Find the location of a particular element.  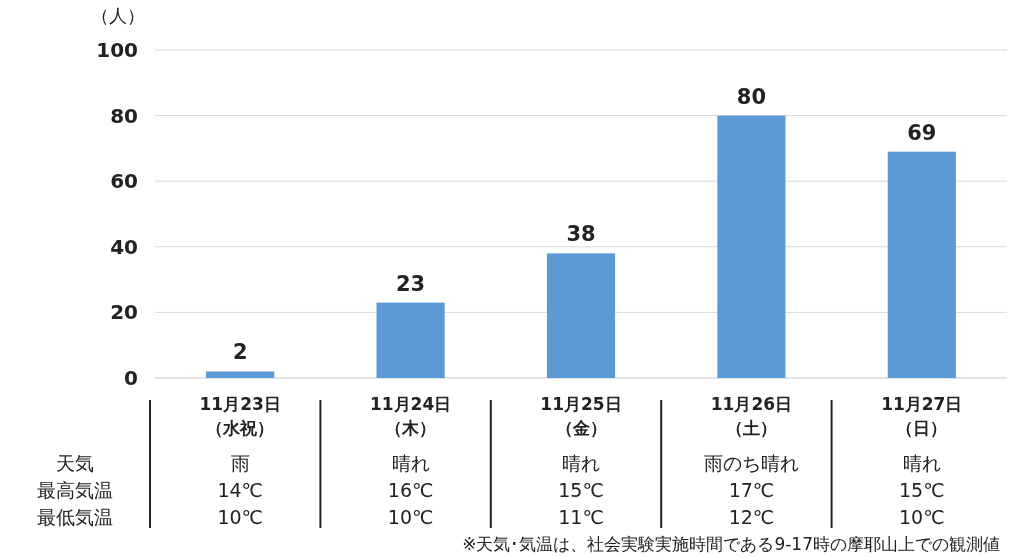

data-label: 69 is located at coordinates (922, 132).